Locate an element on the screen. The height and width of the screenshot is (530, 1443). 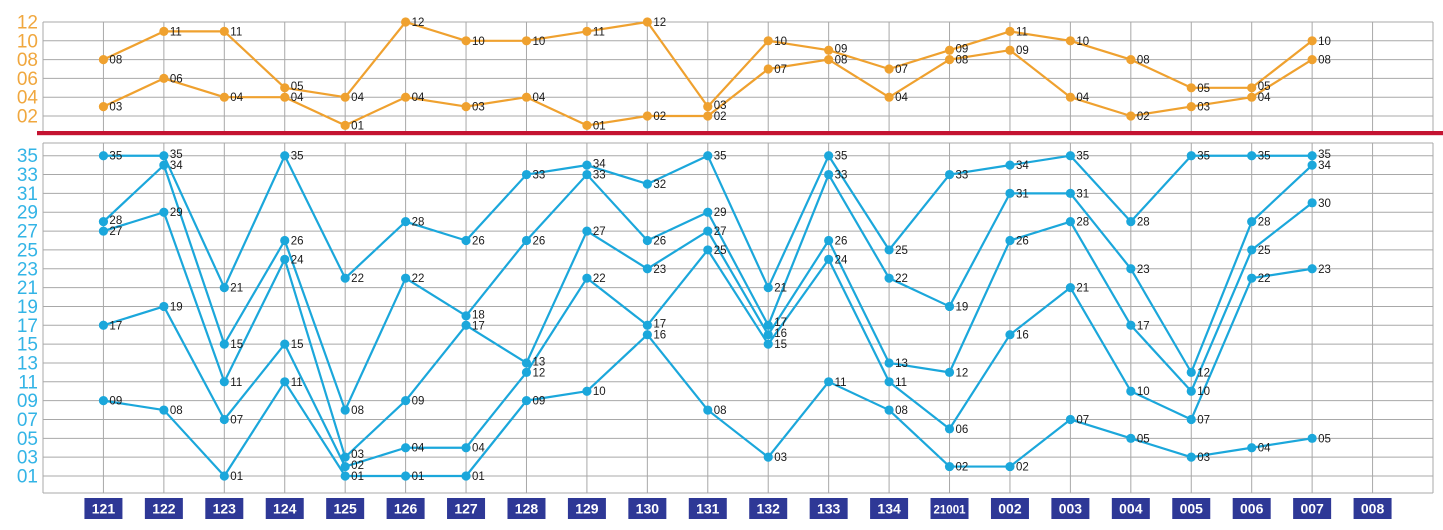
y-axis-tick-label-front: 15 is located at coordinates (27, 345).